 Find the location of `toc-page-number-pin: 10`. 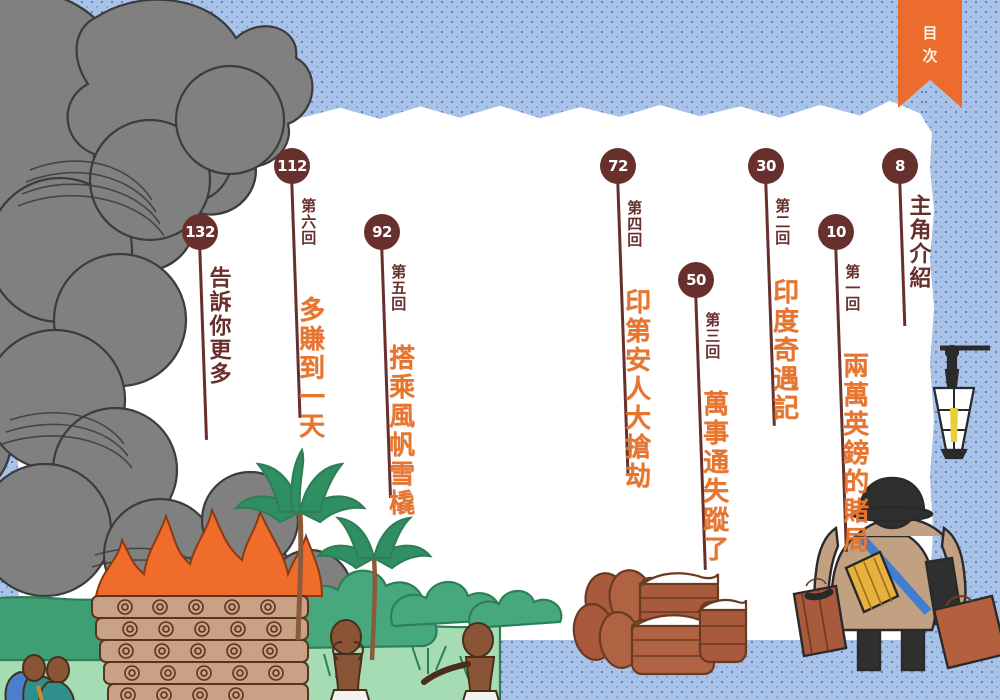

toc-page-number-pin: 10 is located at coordinates (836, 232).